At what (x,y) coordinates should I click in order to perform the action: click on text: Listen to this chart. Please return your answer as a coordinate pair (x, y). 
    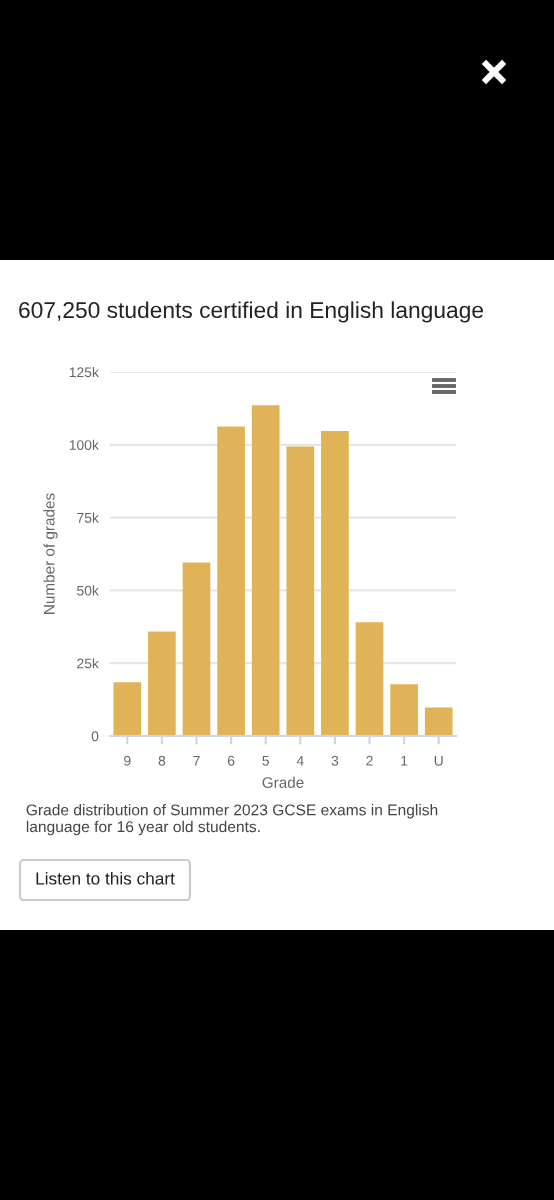
    Looking at the image, I should click on (105, 878).